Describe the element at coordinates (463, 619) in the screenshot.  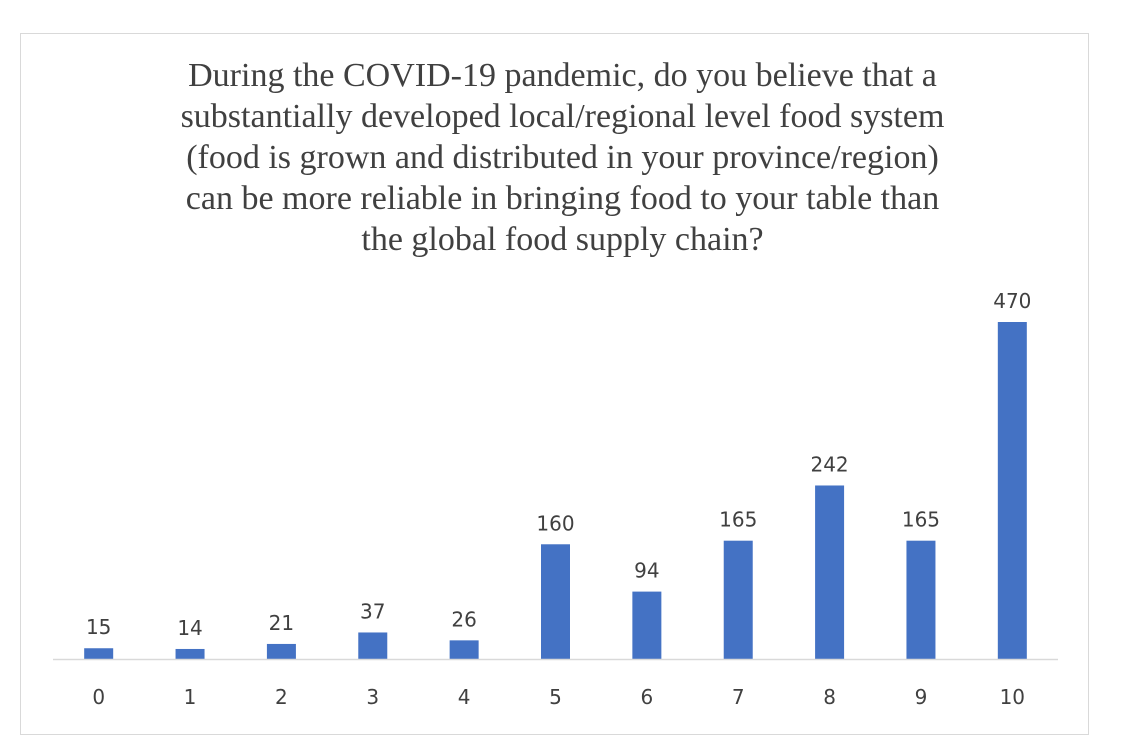
I see `data-label-4: 26` at that location.